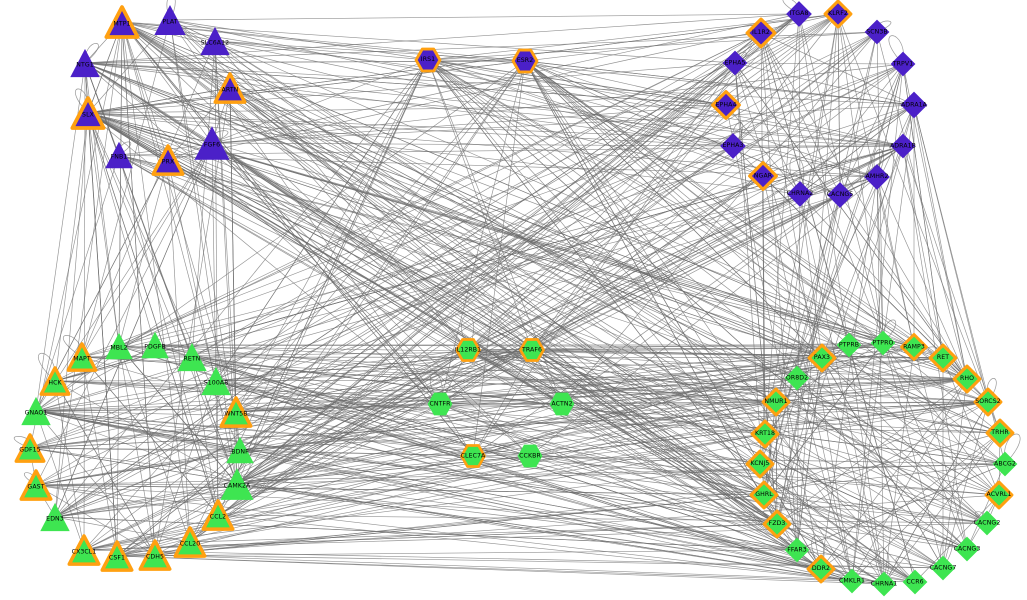 This screenshot has height=600, width=1027. What do you see at coordinates (943, 568) in the screenshot?
I see `graph-node-cacng7: CACNG7` at bounding box center [943, 568].